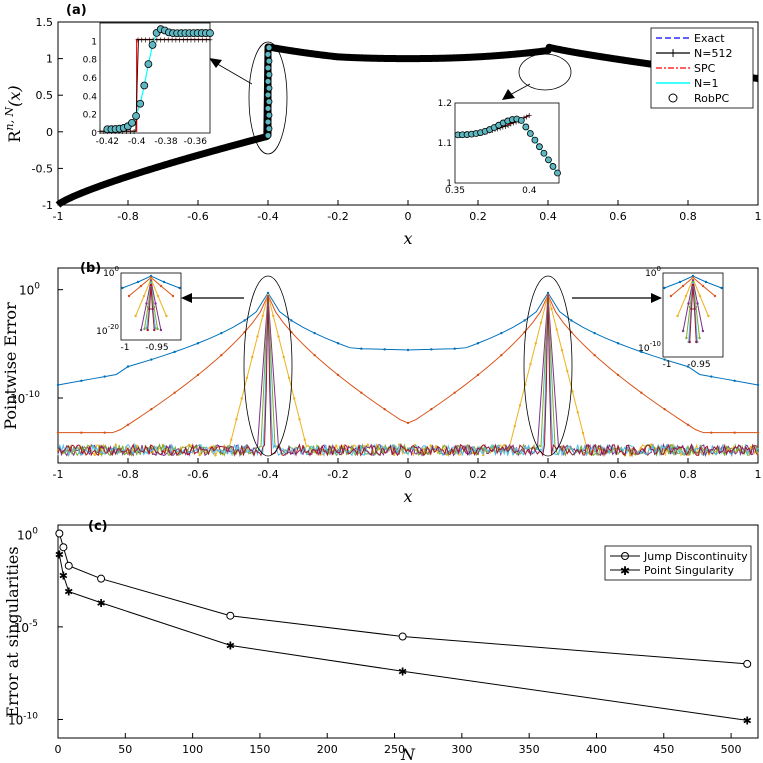  What do you see at coordinates (45, 95) in the screenshot?
I see `panel-a-ytick-label: 0.5` at bounding box center [45, 95].